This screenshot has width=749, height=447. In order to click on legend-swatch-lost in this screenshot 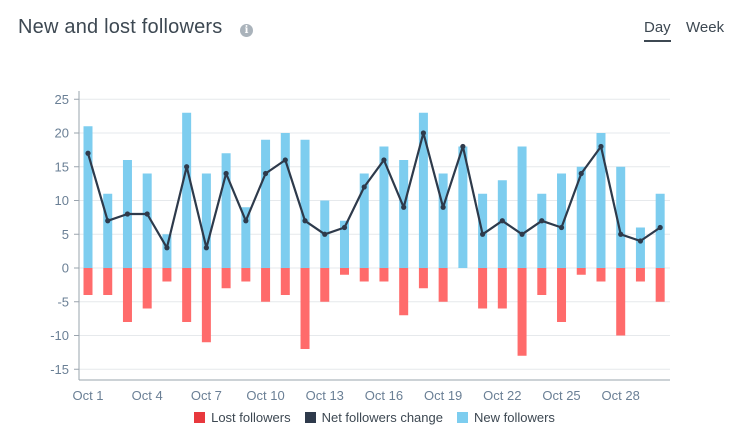, I will do `click(200, 417)`.